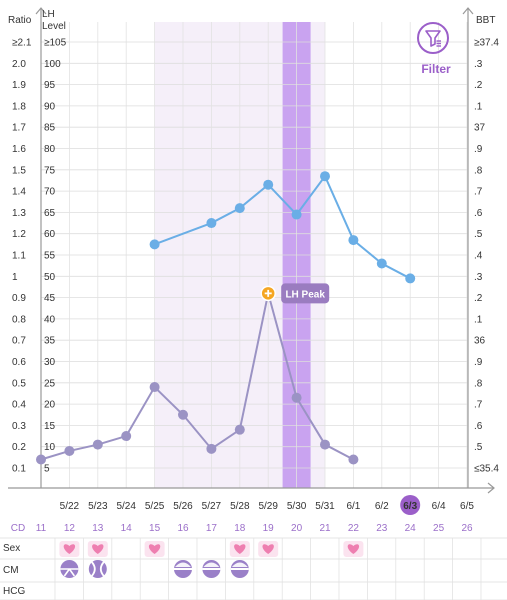  Describe the element at coordinates (480, 341) in the screenshot. I see `bbt-tick-label: 36` at that location.